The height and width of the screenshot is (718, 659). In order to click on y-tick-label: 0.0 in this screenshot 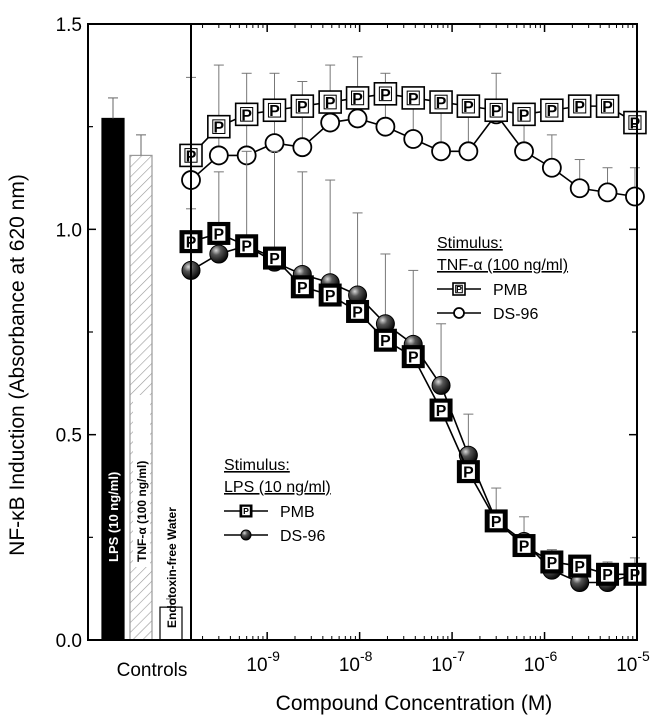, I will do `click(69, 641)`.